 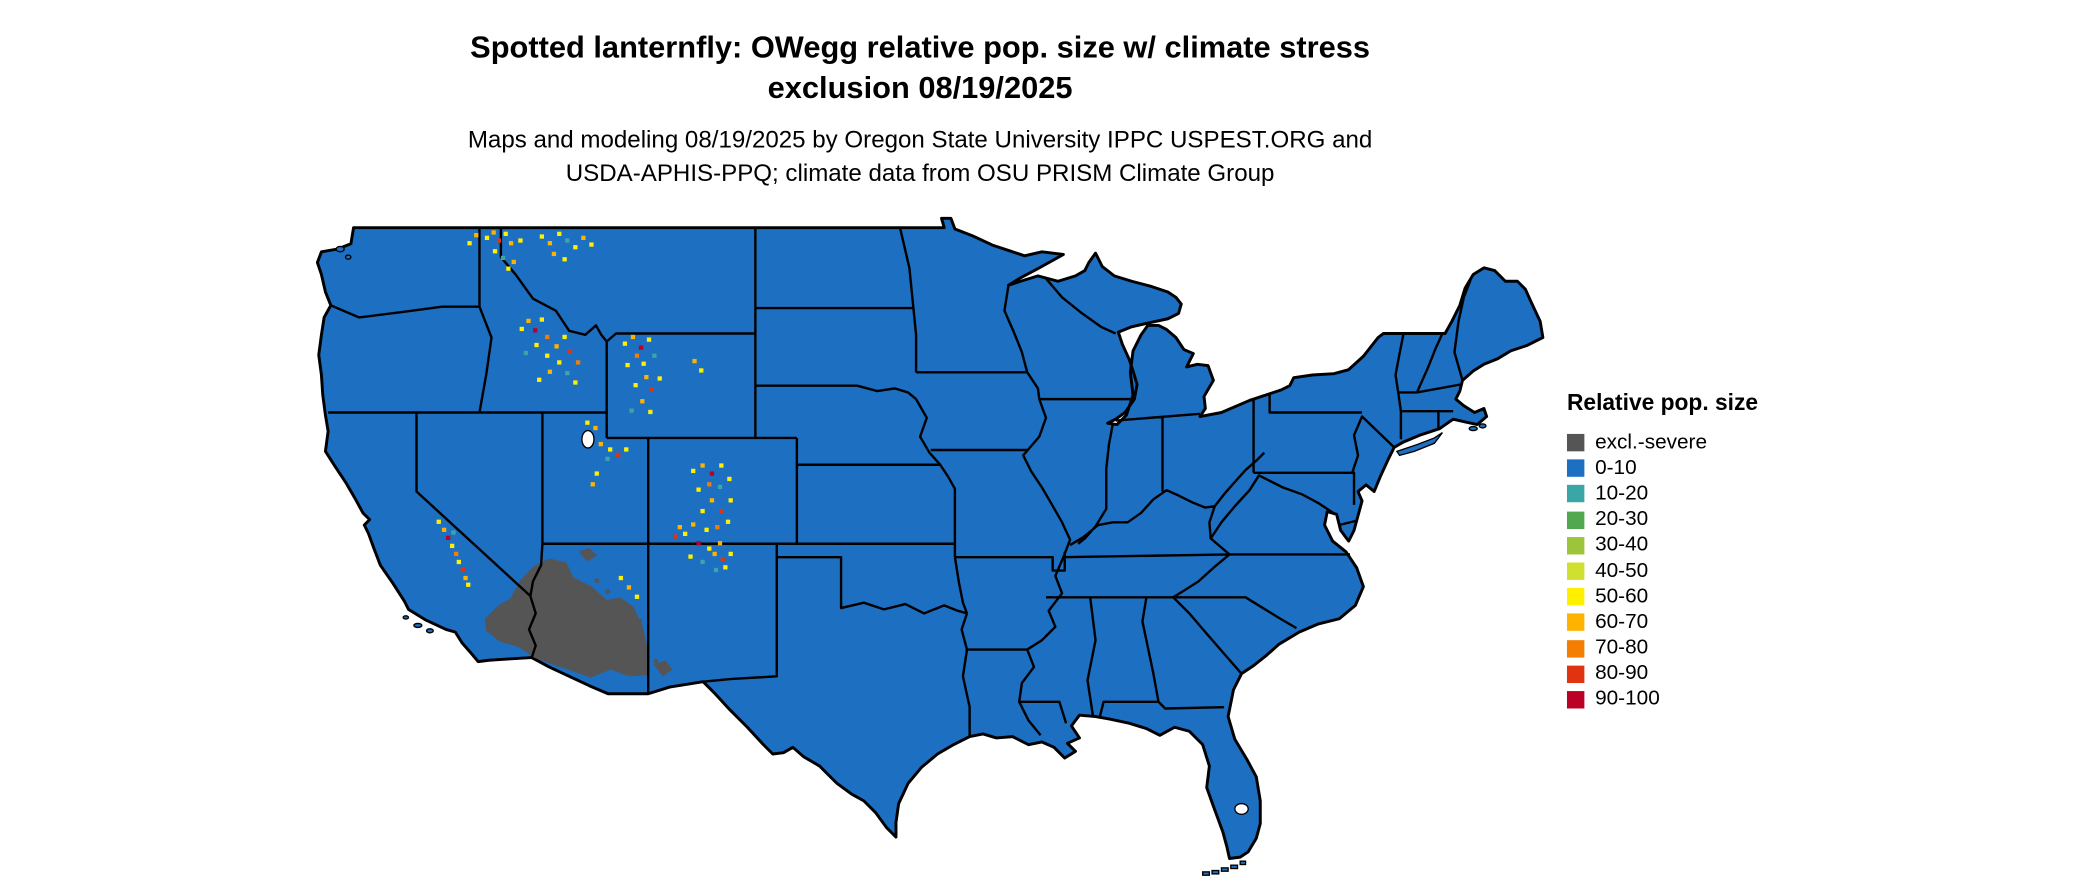 What do you see at coordinates (1622, 596) in the screenshot?
I see `legend-label: 50-60` at bounding box center [1622, 596].